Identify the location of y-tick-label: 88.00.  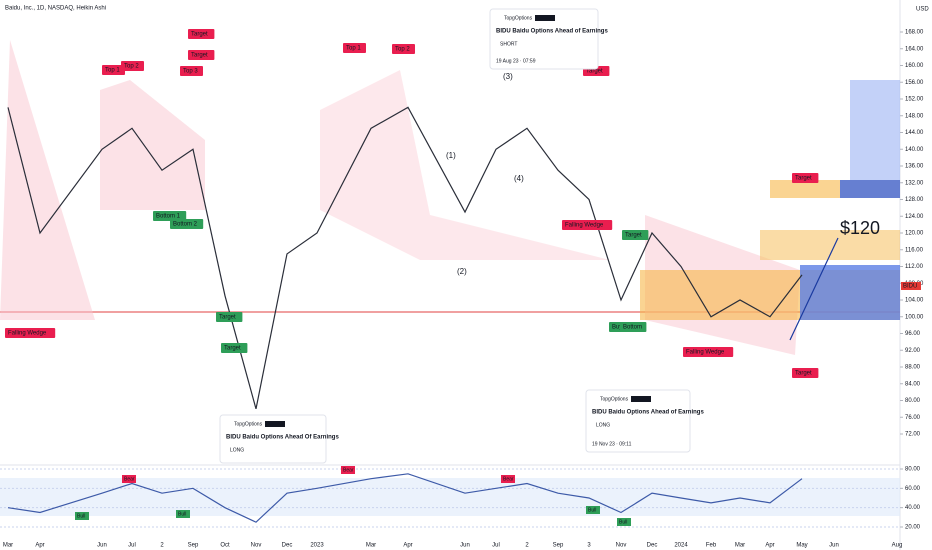
(913, 368).